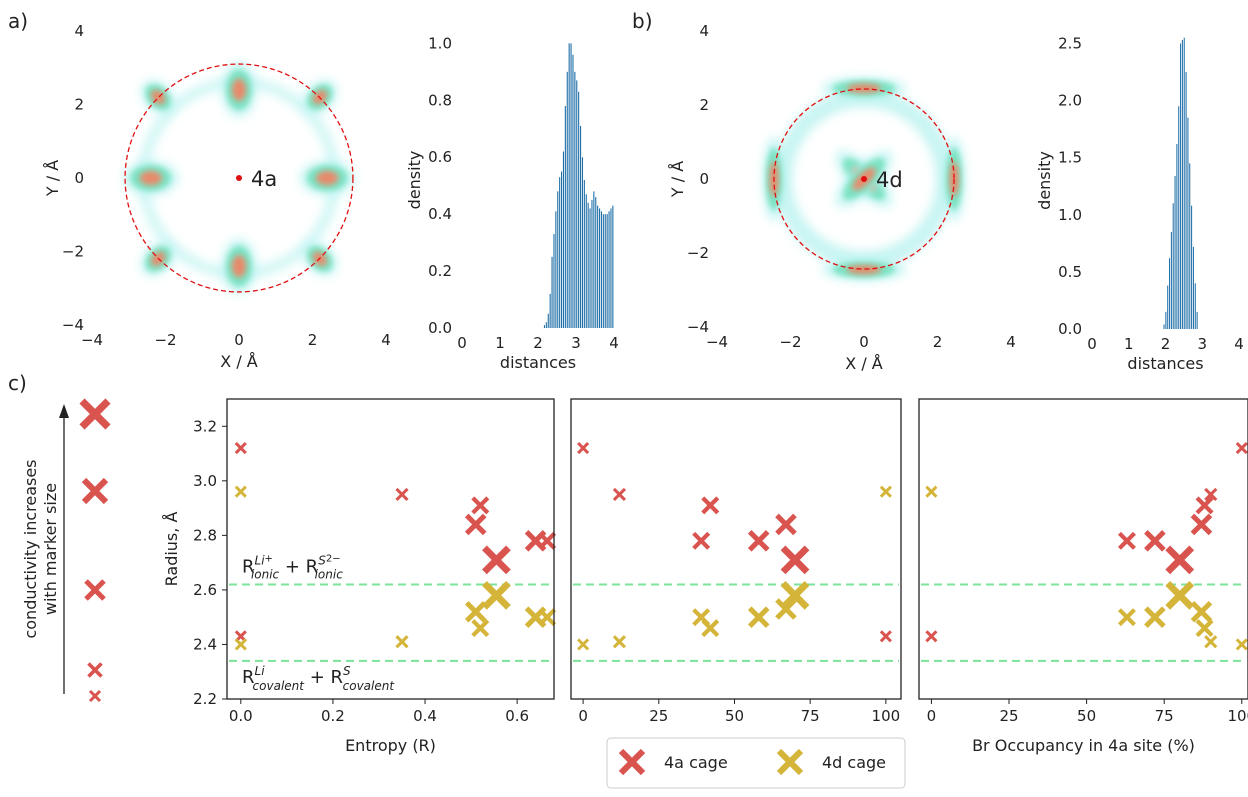 This screenshot has height=797, width=1248. What do you see at coordinates (390, 745) in the screenshot?
I see `x-axis-label: Entropy (R)` at bounding box center [390, 745].